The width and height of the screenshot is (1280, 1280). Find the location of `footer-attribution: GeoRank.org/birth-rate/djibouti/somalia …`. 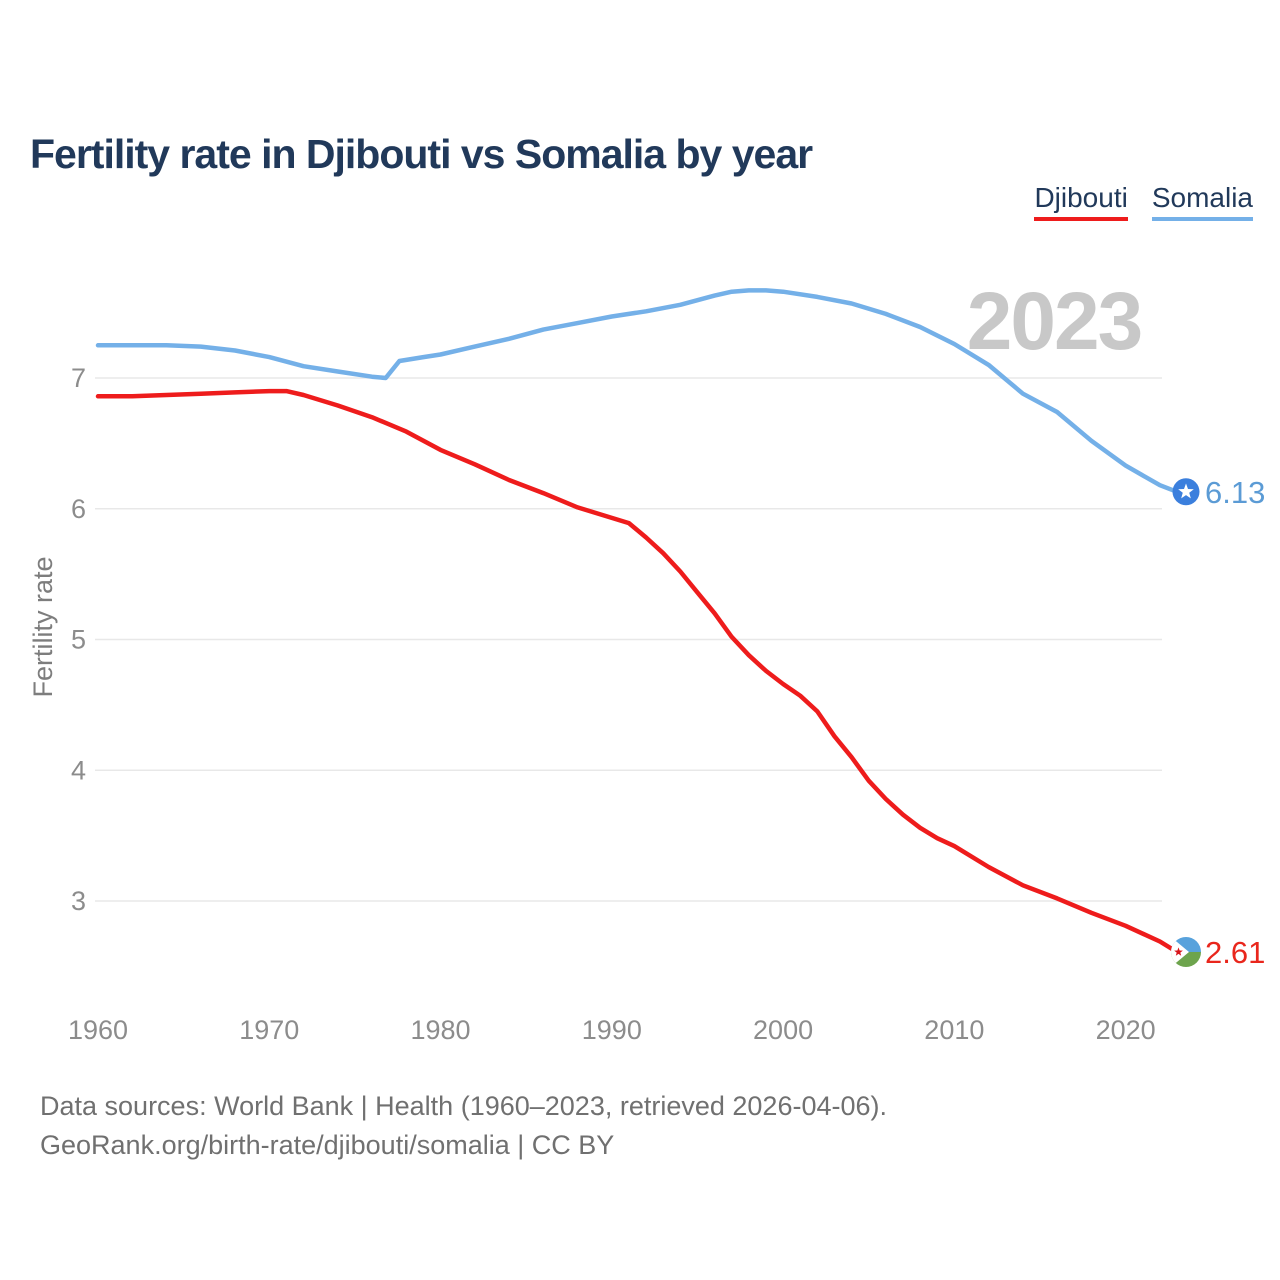

footer-attribution: GeoRank.org/birth-rate/djibouti/somalia … is located at coordinates (327, 1145).